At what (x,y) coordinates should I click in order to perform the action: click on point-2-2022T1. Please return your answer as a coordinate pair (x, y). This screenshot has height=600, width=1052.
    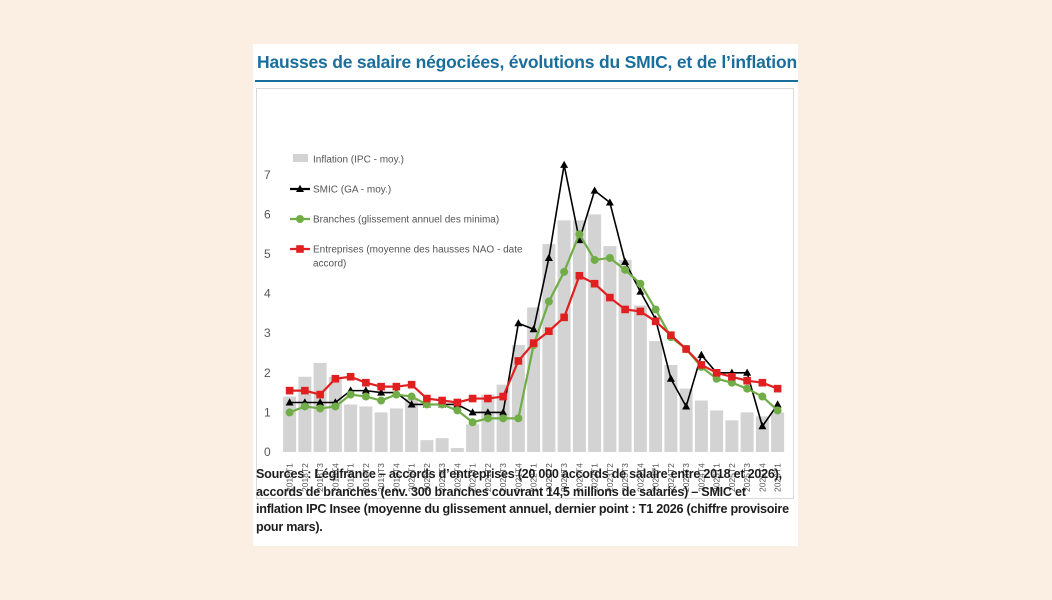
    Looking at the image, I should click on (533, 343).